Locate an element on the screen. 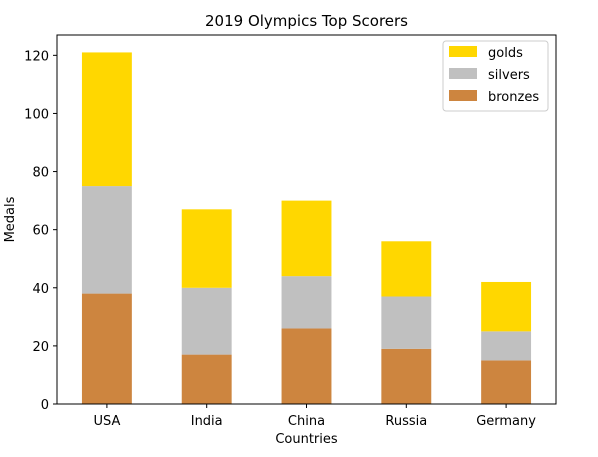 The image size is (598, 457). bar-bronzes-russia is located at coordinates (406, 376).